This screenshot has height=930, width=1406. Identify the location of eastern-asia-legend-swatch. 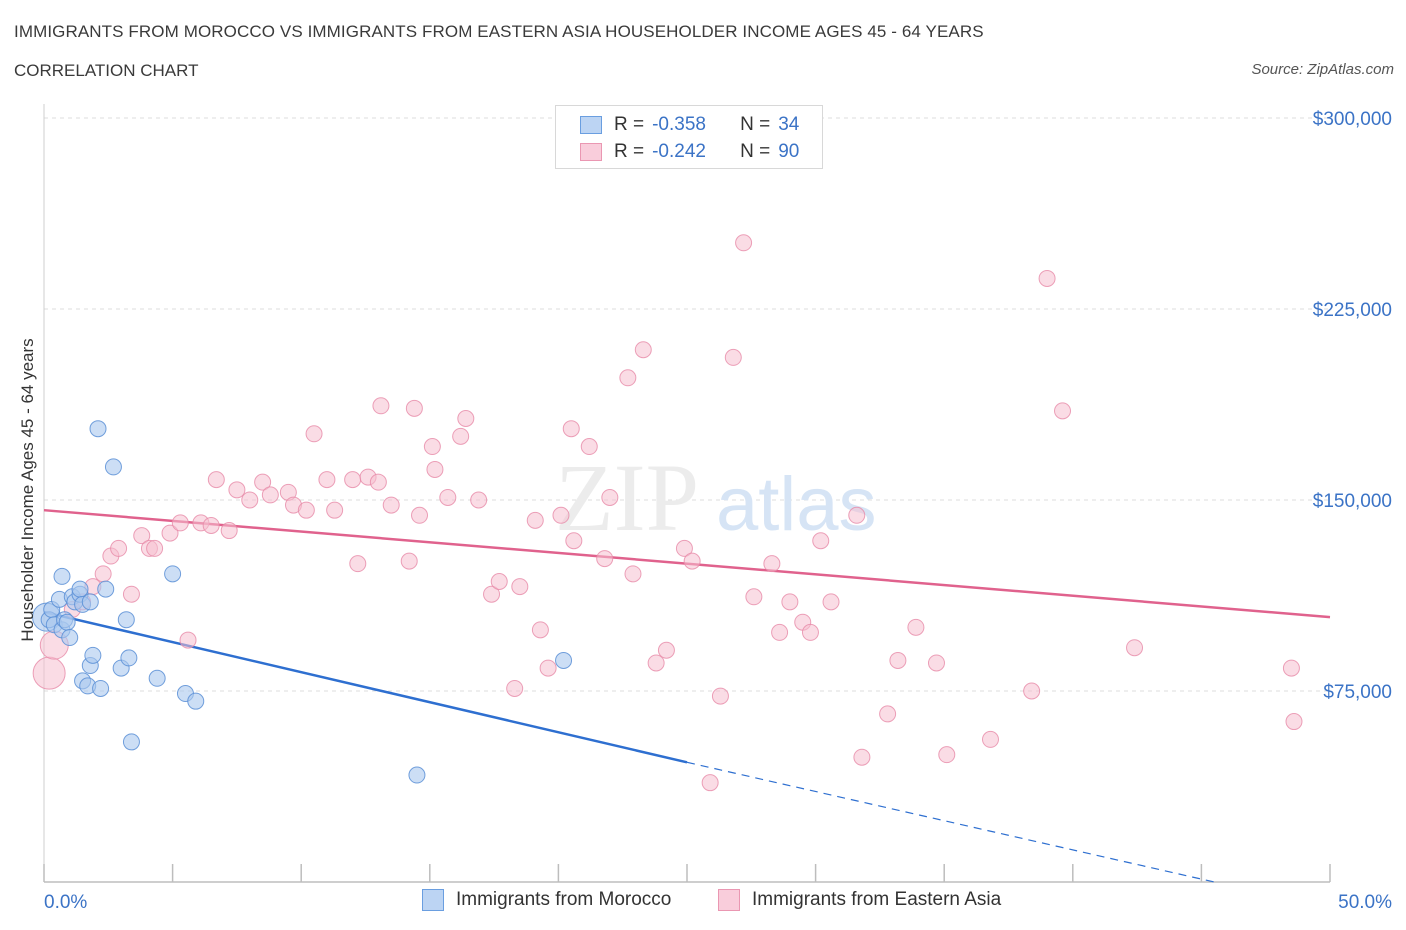
(729, 900).